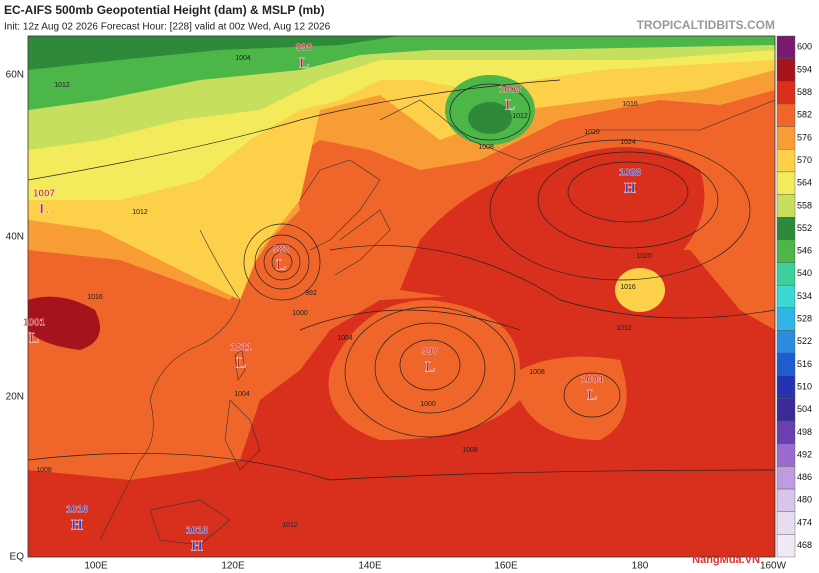 This screenshot has width=819, height=573. What do you see at coordinates (773, 566) in the screenshot?
I see `lon-label: 160W` at bounding box center [773, 566].